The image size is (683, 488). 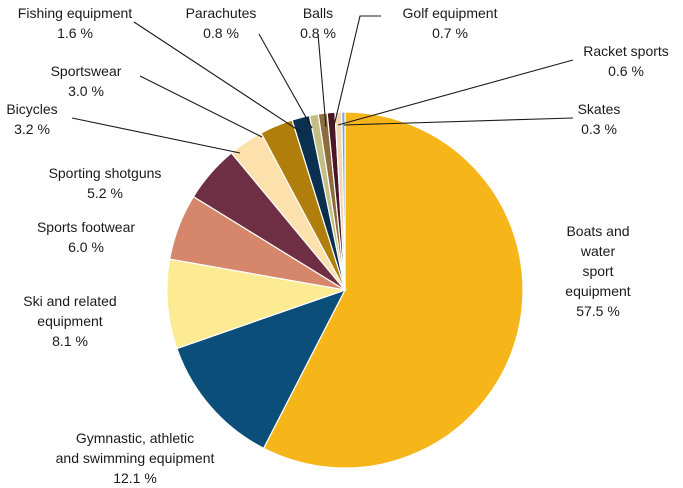 What do you see at coordinates (598, 311) in the screenshot?
I see `slice-value-label: 57.5 %` at bounding box center [598, 311].